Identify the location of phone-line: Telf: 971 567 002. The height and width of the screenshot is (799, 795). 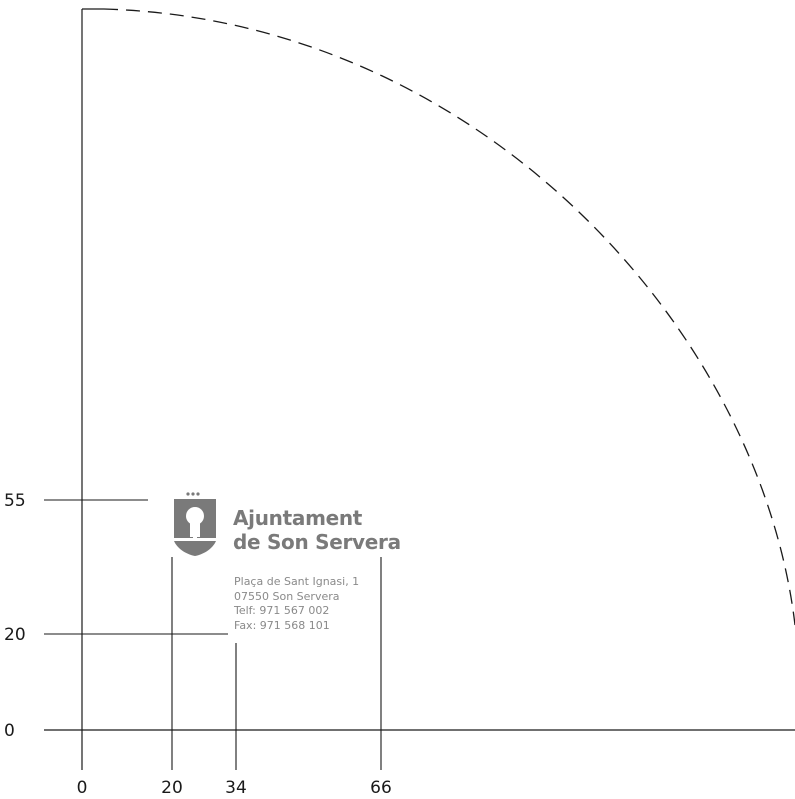
(282, 610).